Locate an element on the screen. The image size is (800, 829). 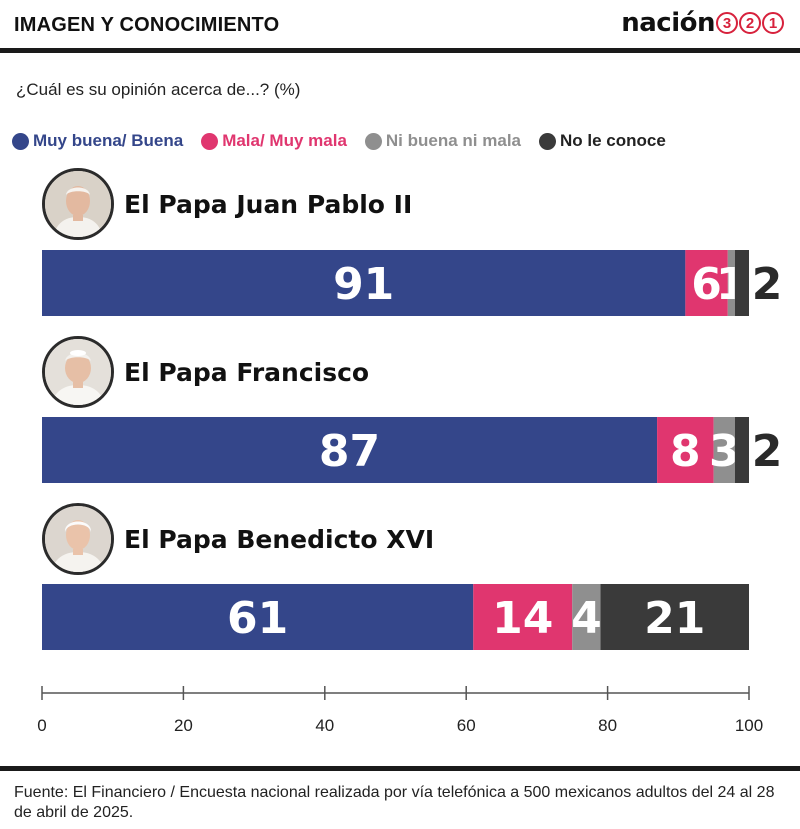
x-tick-label: 20 is located at coordinates (183, 725).